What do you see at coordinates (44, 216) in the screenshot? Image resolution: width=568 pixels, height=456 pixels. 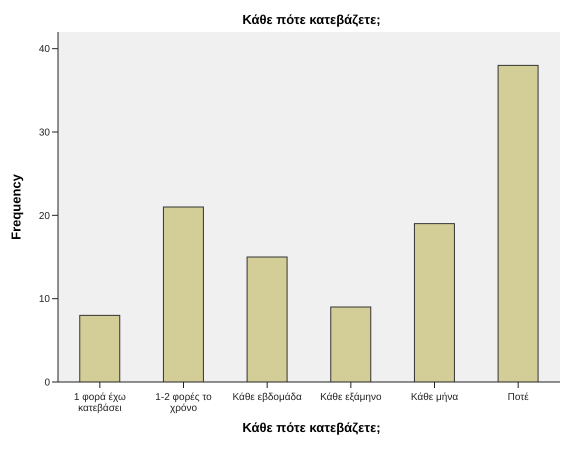 I see `y-tick-label: 20` at bounding box center [44, 216].